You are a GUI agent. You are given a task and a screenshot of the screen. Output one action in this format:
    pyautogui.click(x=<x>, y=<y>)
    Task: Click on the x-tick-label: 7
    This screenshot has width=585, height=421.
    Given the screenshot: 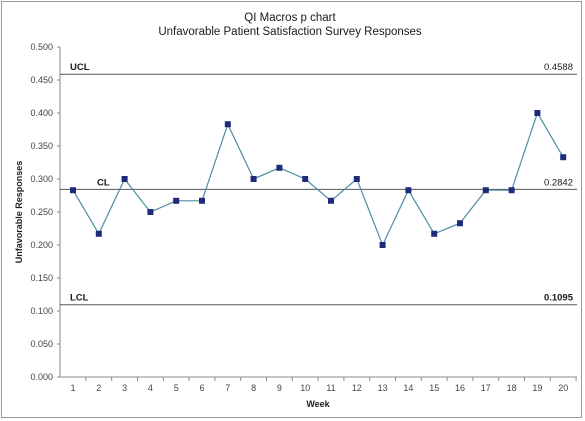 What is the action you would take?
    pyautogui.click(x=227, y=388)
    